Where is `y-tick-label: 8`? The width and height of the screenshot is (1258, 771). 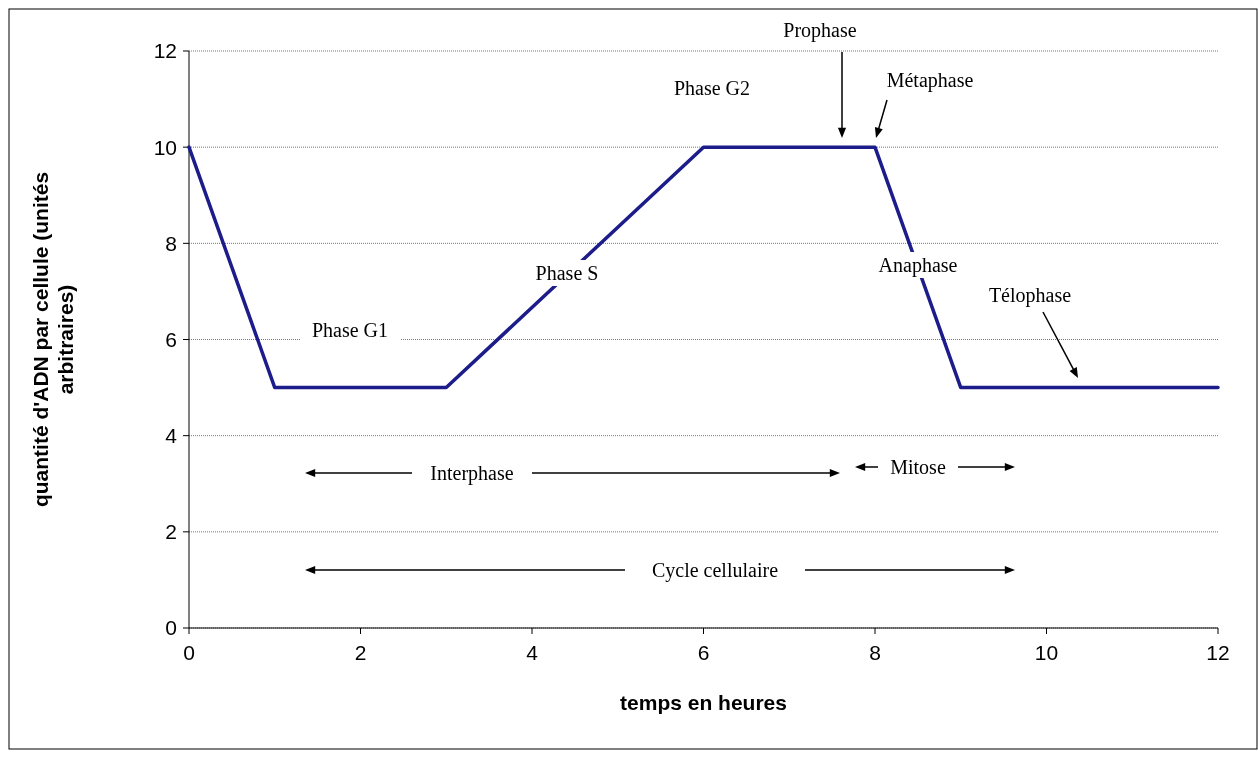
y-tick-label: 8 is located at coordinates (171, 243).